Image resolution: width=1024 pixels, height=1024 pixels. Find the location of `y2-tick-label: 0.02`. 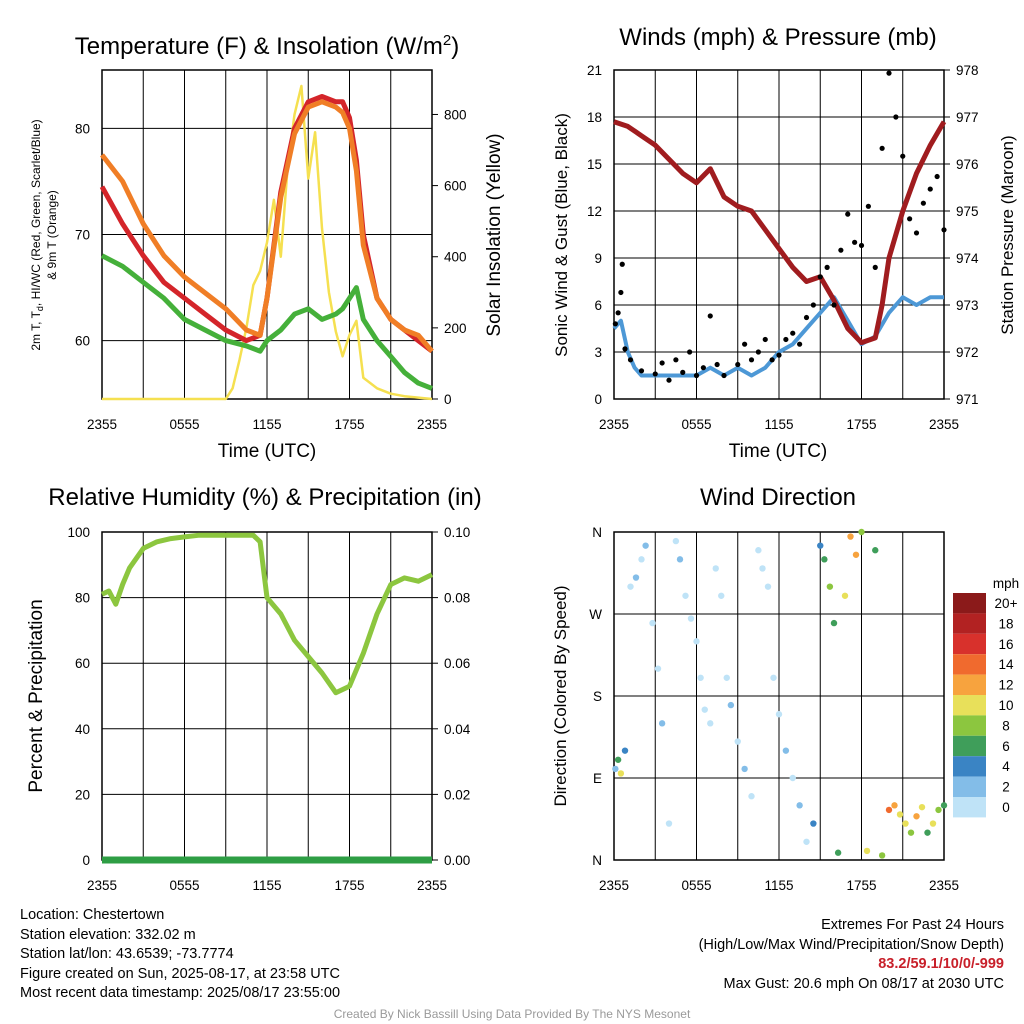

y2-tick-label: 0.02 is located at coordinates (457, 794).